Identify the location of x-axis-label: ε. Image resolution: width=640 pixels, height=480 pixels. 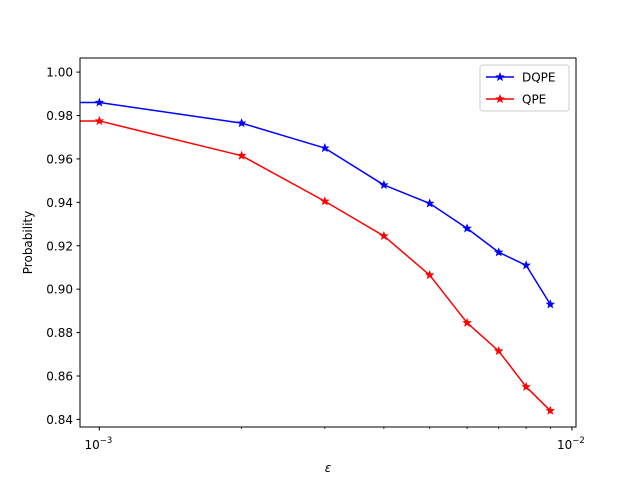
(328, 468).